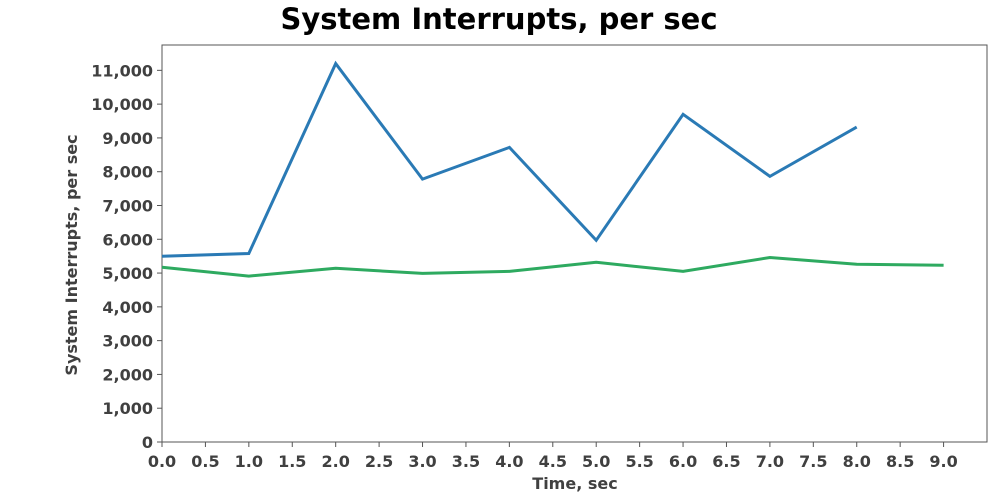  I want to click on y-tick-label: 5,000, so click(127, 273).